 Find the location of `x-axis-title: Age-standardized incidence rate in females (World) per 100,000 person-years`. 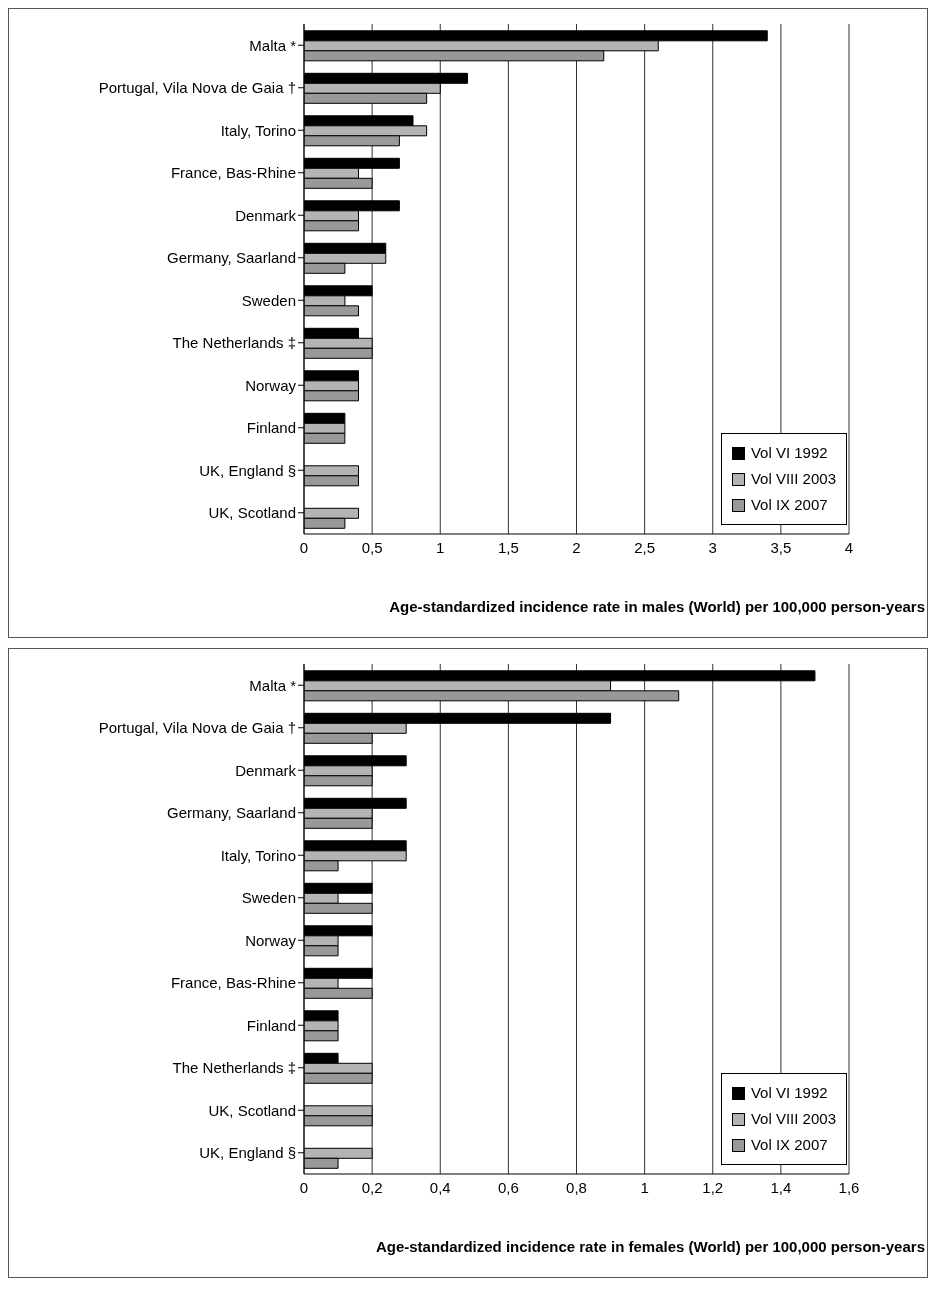

x-axis-title: Age-standardized incidence rate in females (World) per 100,000 person-years is located at coordinates (650, 1246).